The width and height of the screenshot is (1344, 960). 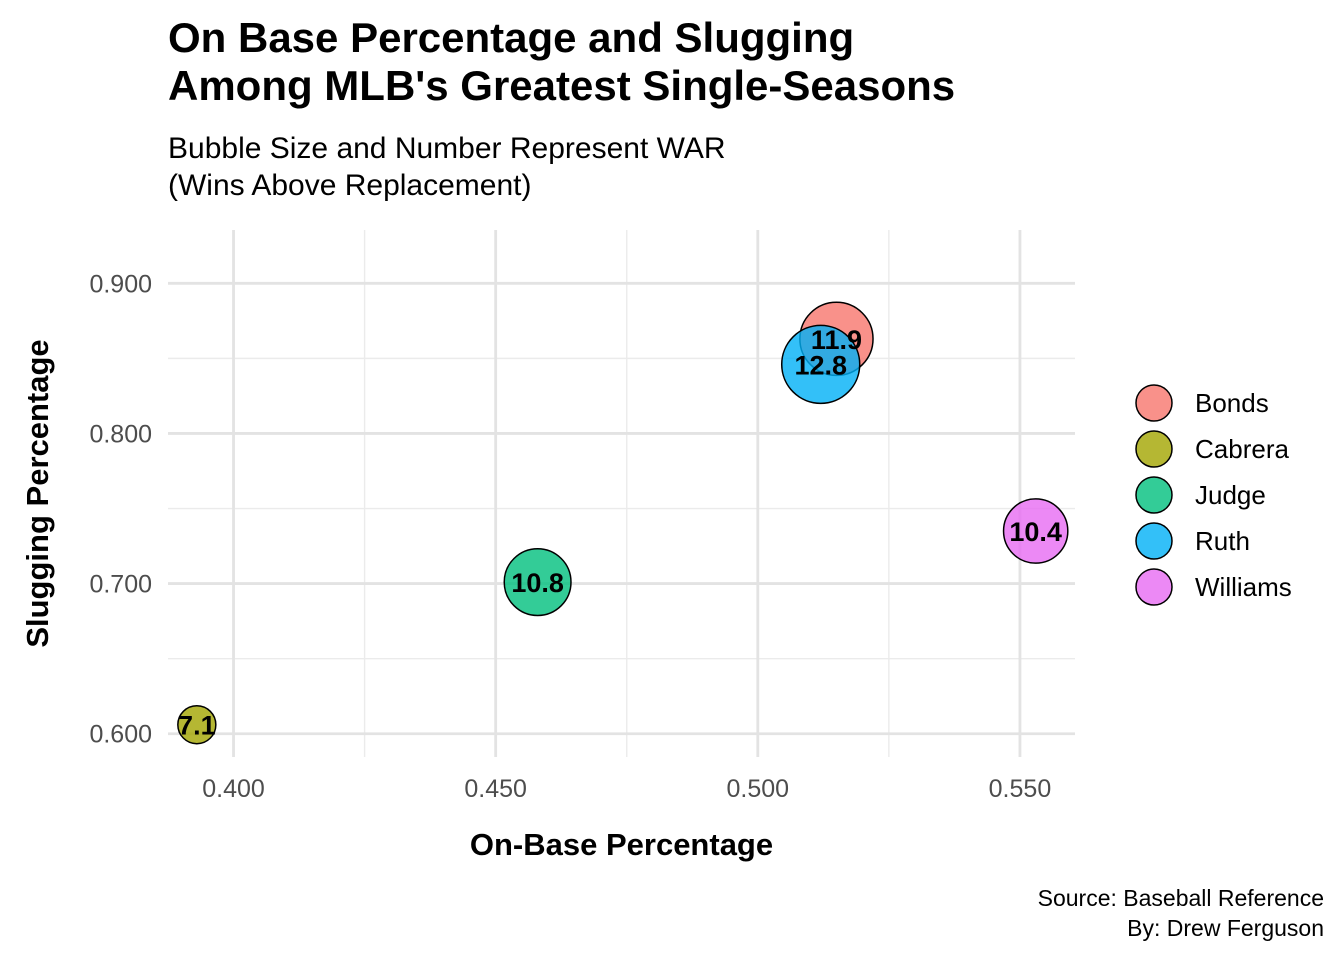 I want to click on y-tick-label: 0.900, so click(x=120, y=284).